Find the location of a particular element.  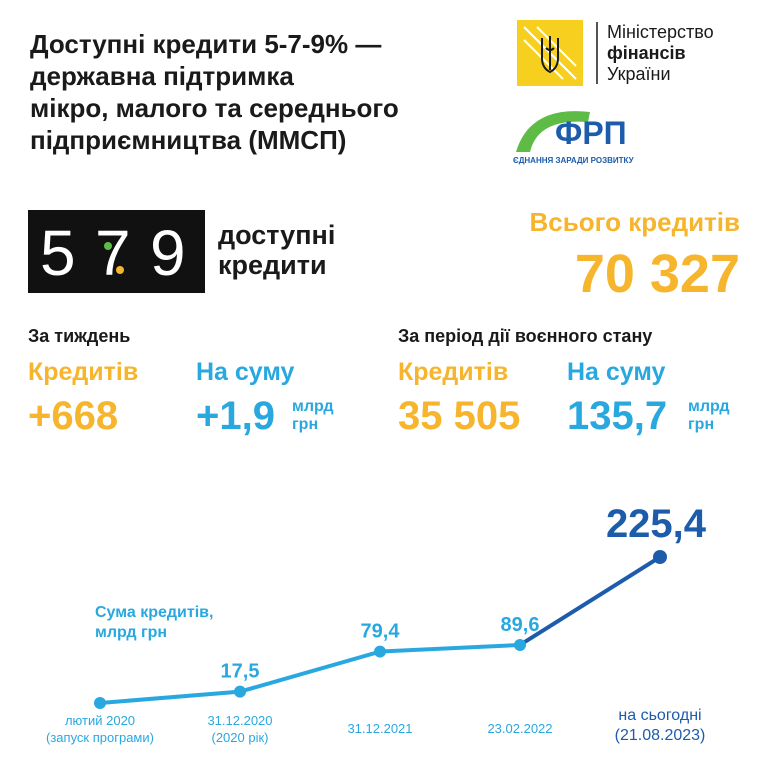

value-label: 89,6 is located at coordinates (520, 625).